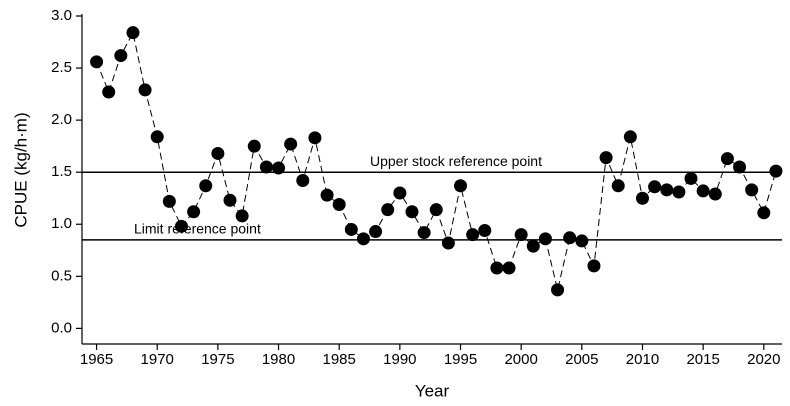 Image resolution: width=790 pixels, height=406 pixels. Describe the element at coordinates (20, 169) in the screenshot. I see `y-axis-title: CPUE (kg/h·m)` at that location.